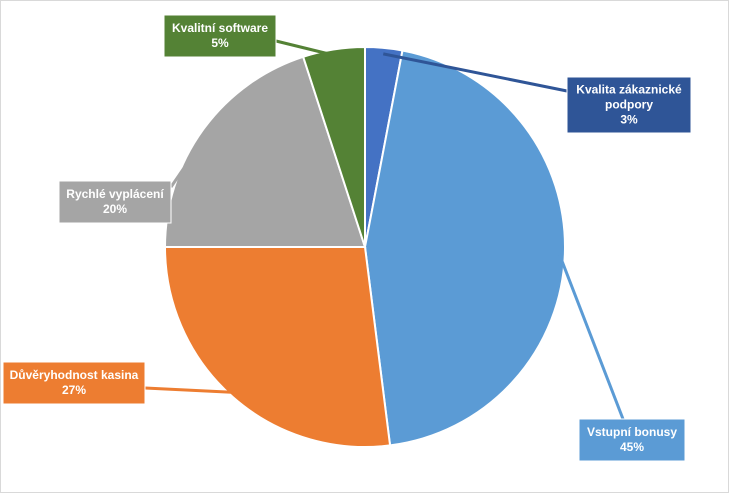  I want to click on data-label-category: Rychlé vyplácení, so click(115, 194).